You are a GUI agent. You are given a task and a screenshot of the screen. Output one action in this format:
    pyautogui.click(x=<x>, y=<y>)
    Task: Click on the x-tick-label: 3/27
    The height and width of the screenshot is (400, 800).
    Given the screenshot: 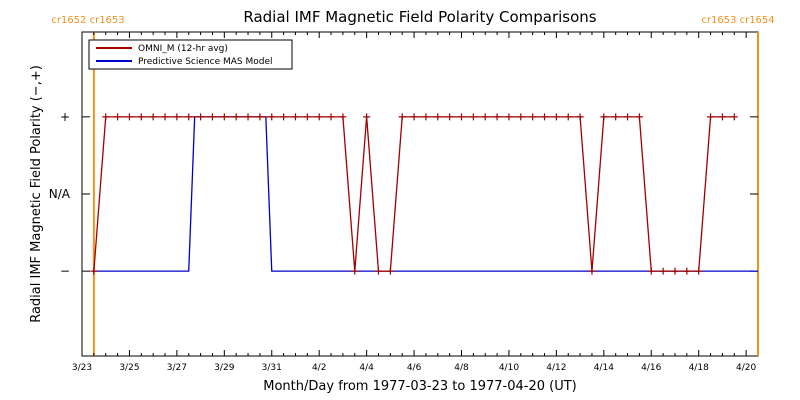 What is the action you would take?
    pyautogui.click(x=177, y=368)
    